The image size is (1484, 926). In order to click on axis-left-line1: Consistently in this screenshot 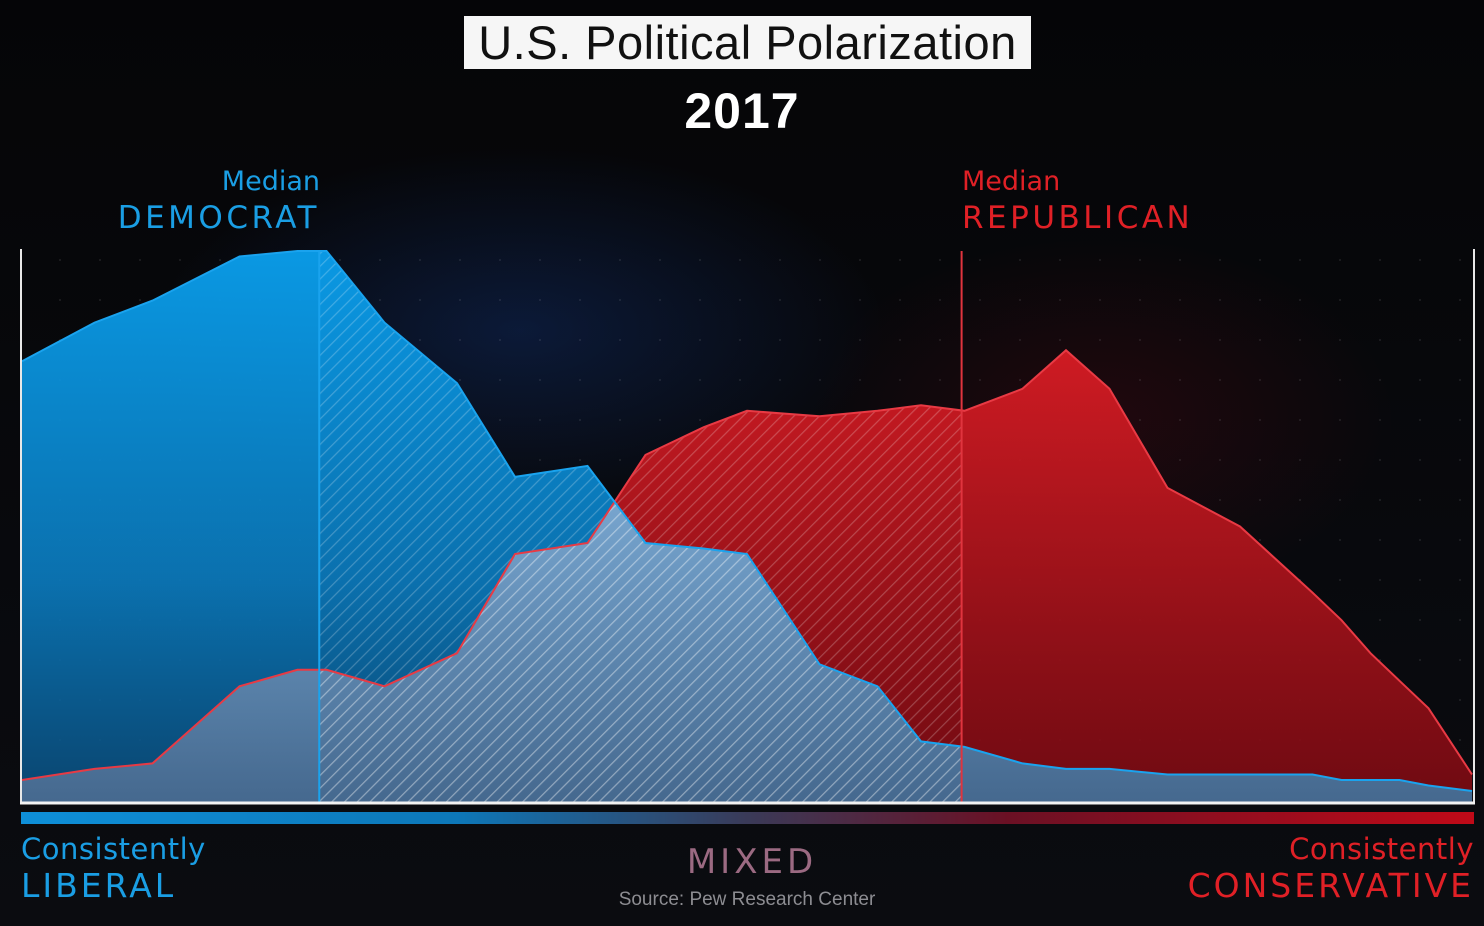, I will do `click(113, 849)`.